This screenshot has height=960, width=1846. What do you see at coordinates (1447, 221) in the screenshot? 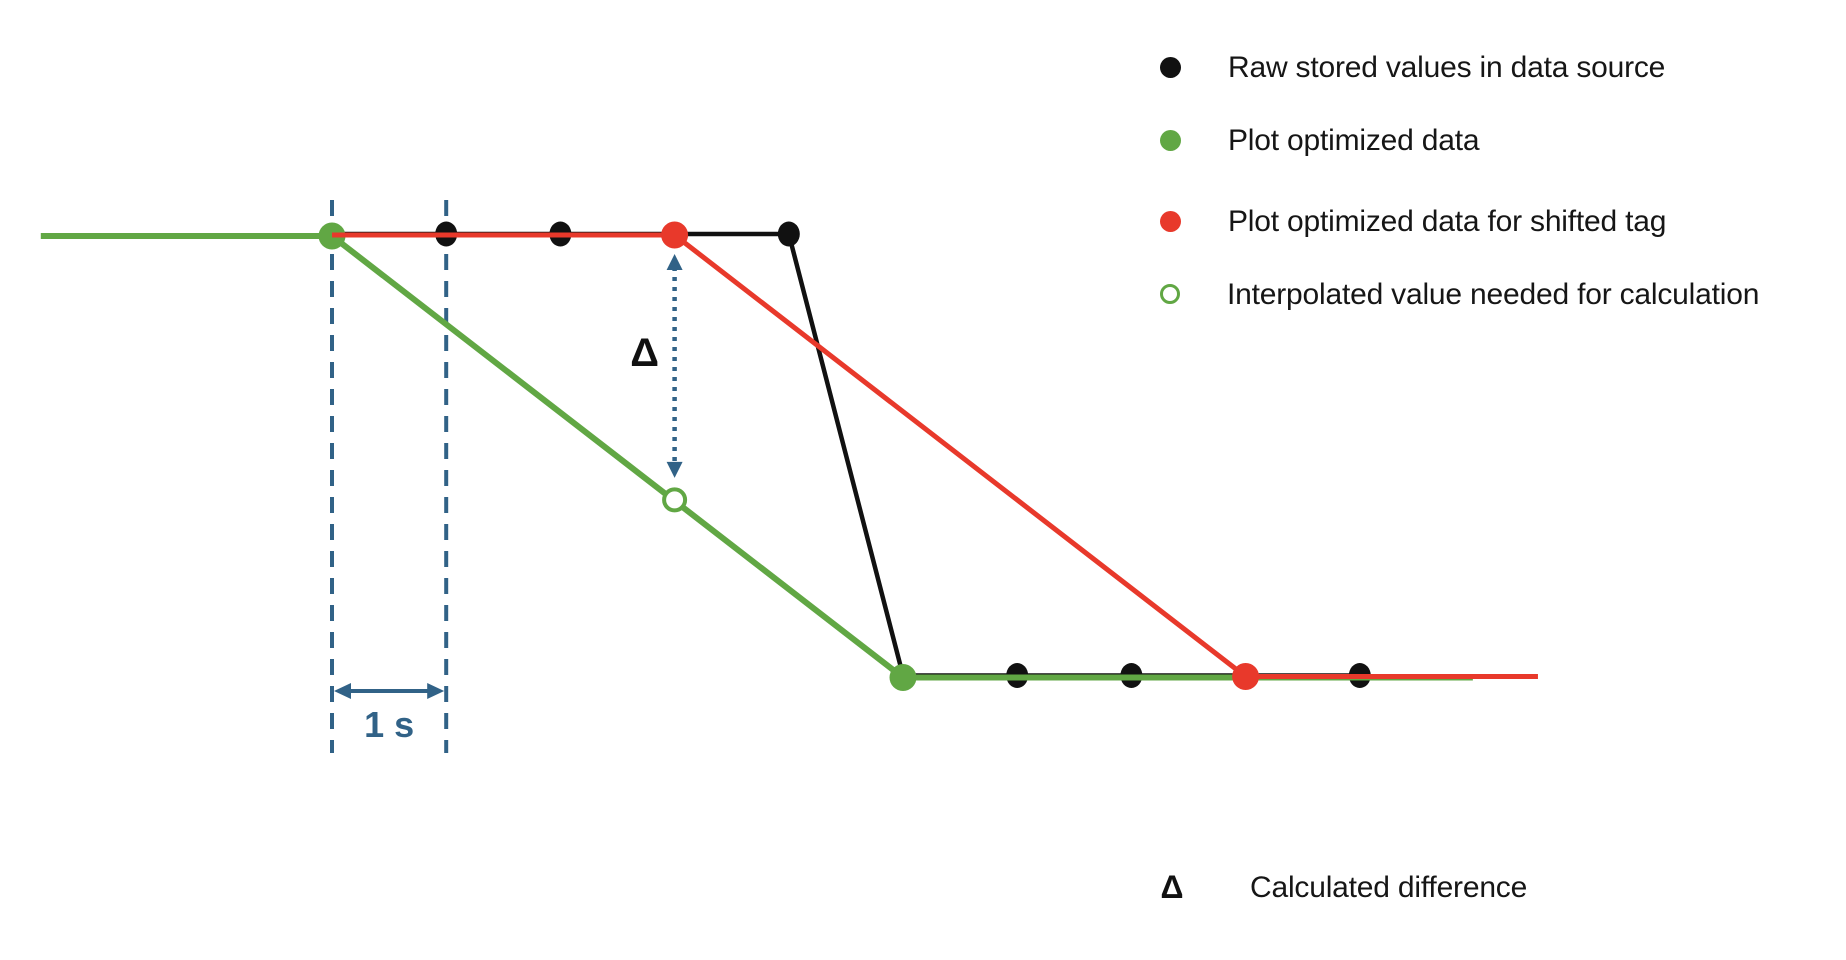
I see `legend-item-label: Plot optimized data for shifted tag` at bounding box center [1447, 221].